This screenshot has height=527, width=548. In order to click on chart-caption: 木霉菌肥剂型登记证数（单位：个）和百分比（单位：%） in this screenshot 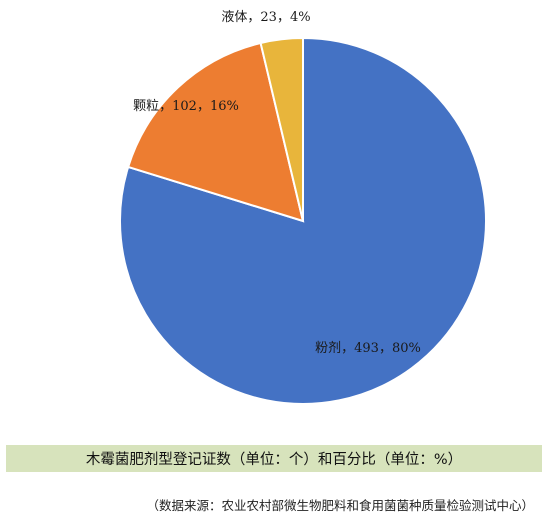, I will do `click(274, 458)`.